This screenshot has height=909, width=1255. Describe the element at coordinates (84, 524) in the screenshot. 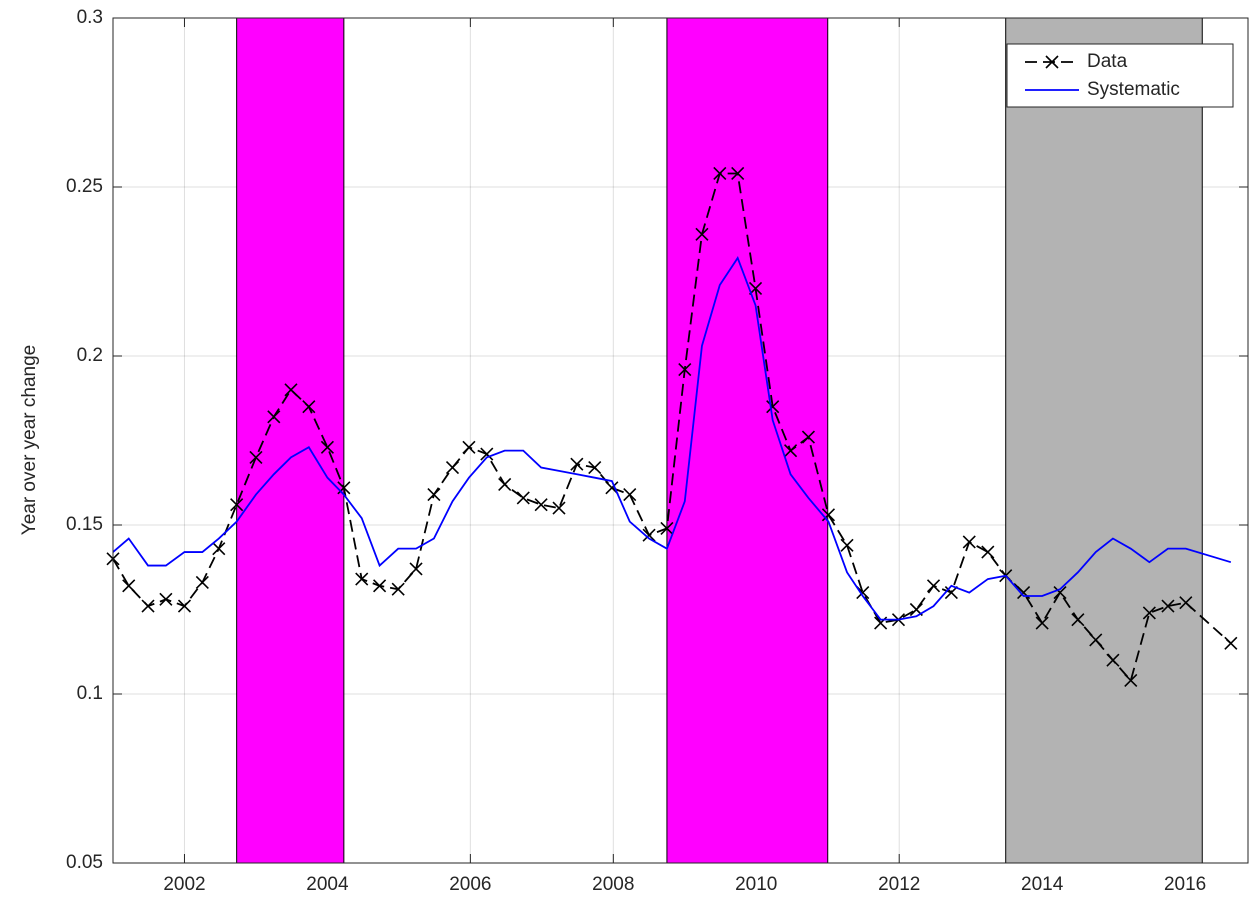

I see `y-tick-label: 0.15` at that location.